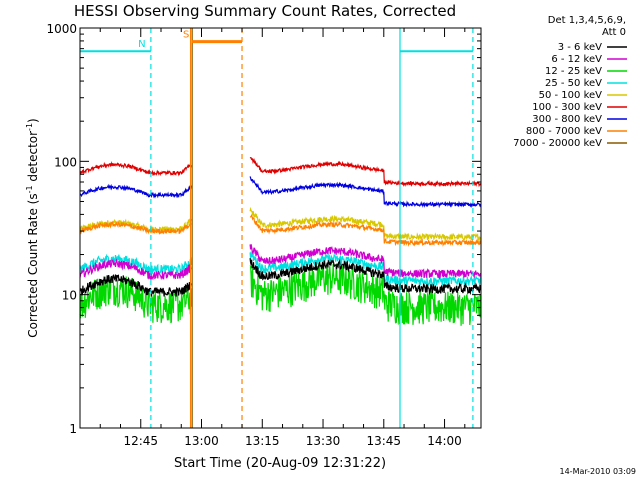 The width and height of the screenshot is (640, 480). Describe the element at coordinates (587, 20) in the screenshot. I see `legend-header-line: Det 1,3,4,5,6,9,` at that location.